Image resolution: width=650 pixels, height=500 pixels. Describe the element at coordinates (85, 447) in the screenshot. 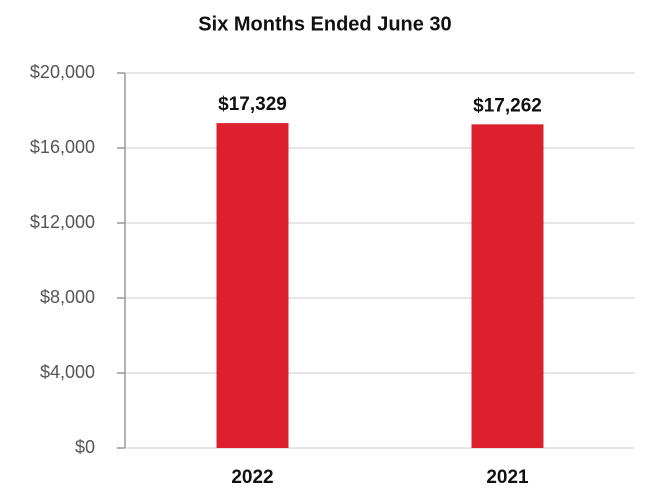

I see `y-tick-label: $0` at that location.